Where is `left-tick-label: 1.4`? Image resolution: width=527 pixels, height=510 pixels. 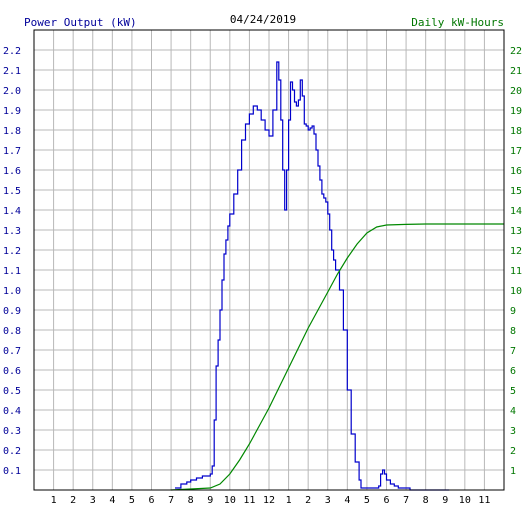 left-tick-label: 1.4 is located at coordinates (12, 211).